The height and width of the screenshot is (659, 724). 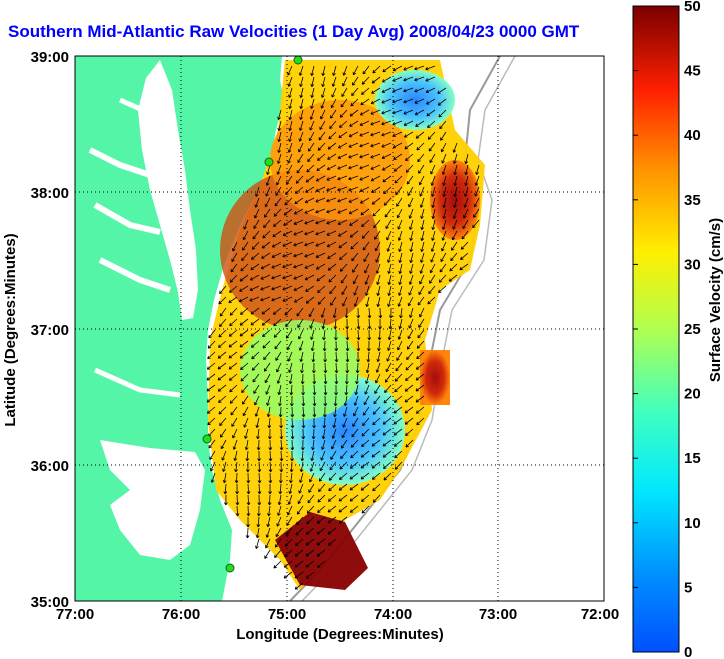 I want to click on y-tick-label: 37:00, so click(x=50, y=330).